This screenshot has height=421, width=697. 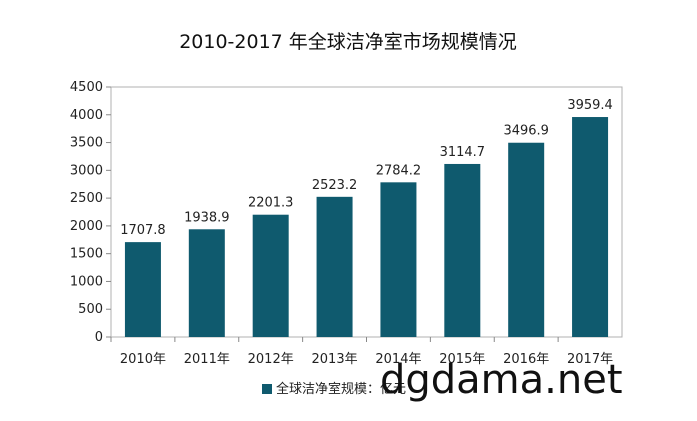 I want to click on data-label: 1938.9, so click(x=207, y=217).